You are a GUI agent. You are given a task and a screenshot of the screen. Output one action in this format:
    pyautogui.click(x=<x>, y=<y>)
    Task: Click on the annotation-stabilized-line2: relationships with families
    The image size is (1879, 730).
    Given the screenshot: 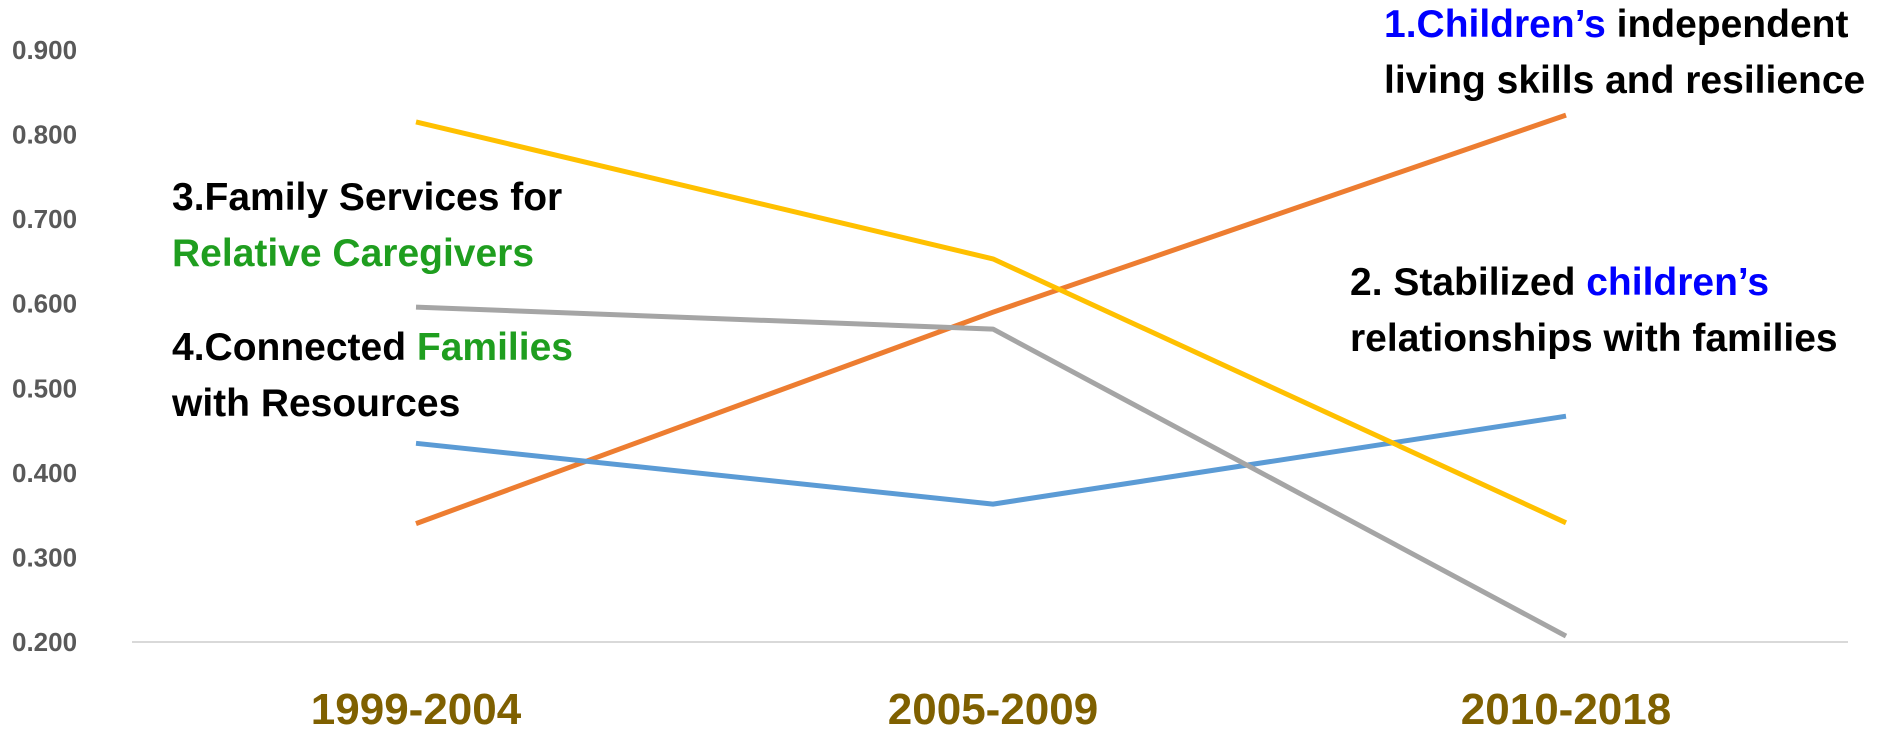 What is the action you would take?
    pyautogui.click(x=1594, y=338)
    